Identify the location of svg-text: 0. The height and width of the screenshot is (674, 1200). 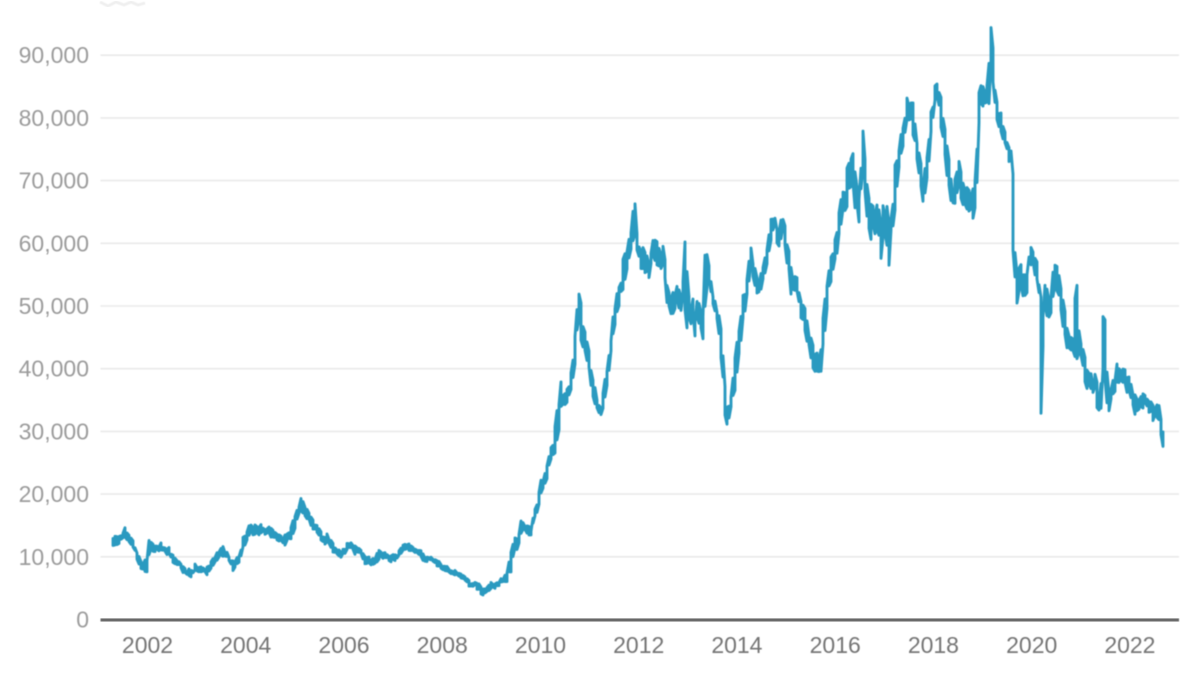
(82, 620).